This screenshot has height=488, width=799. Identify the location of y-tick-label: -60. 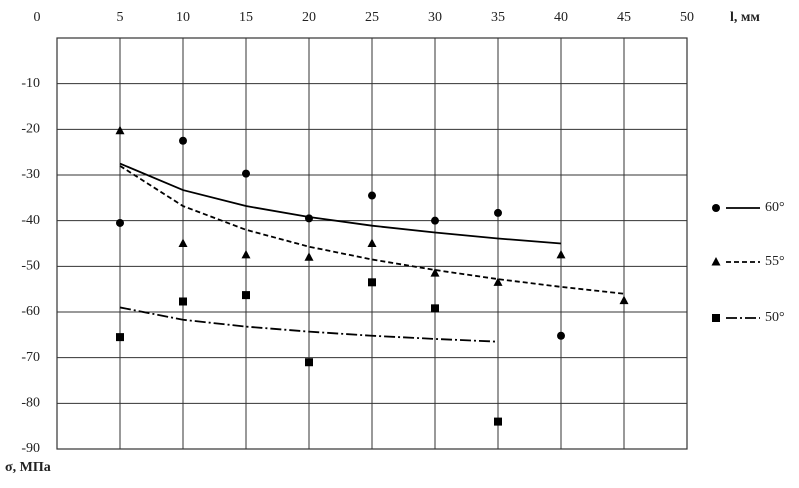
(30, 311).